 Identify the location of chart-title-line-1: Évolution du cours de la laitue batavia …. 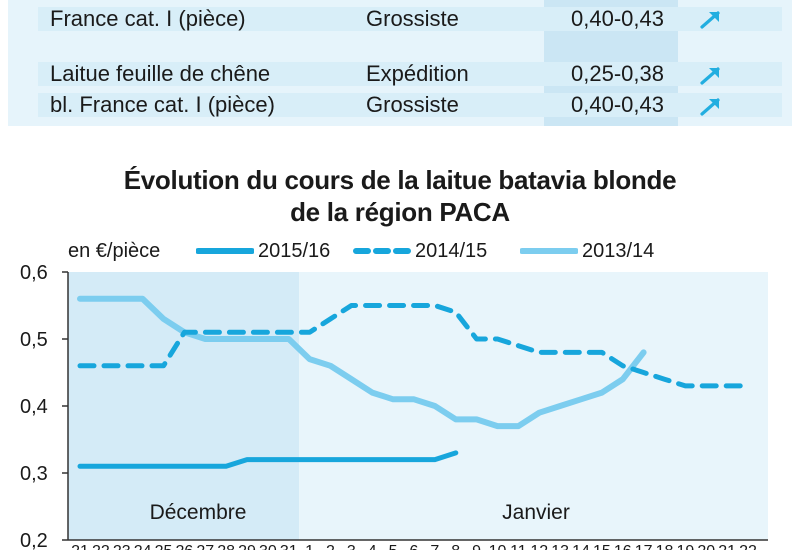
(400, 180).